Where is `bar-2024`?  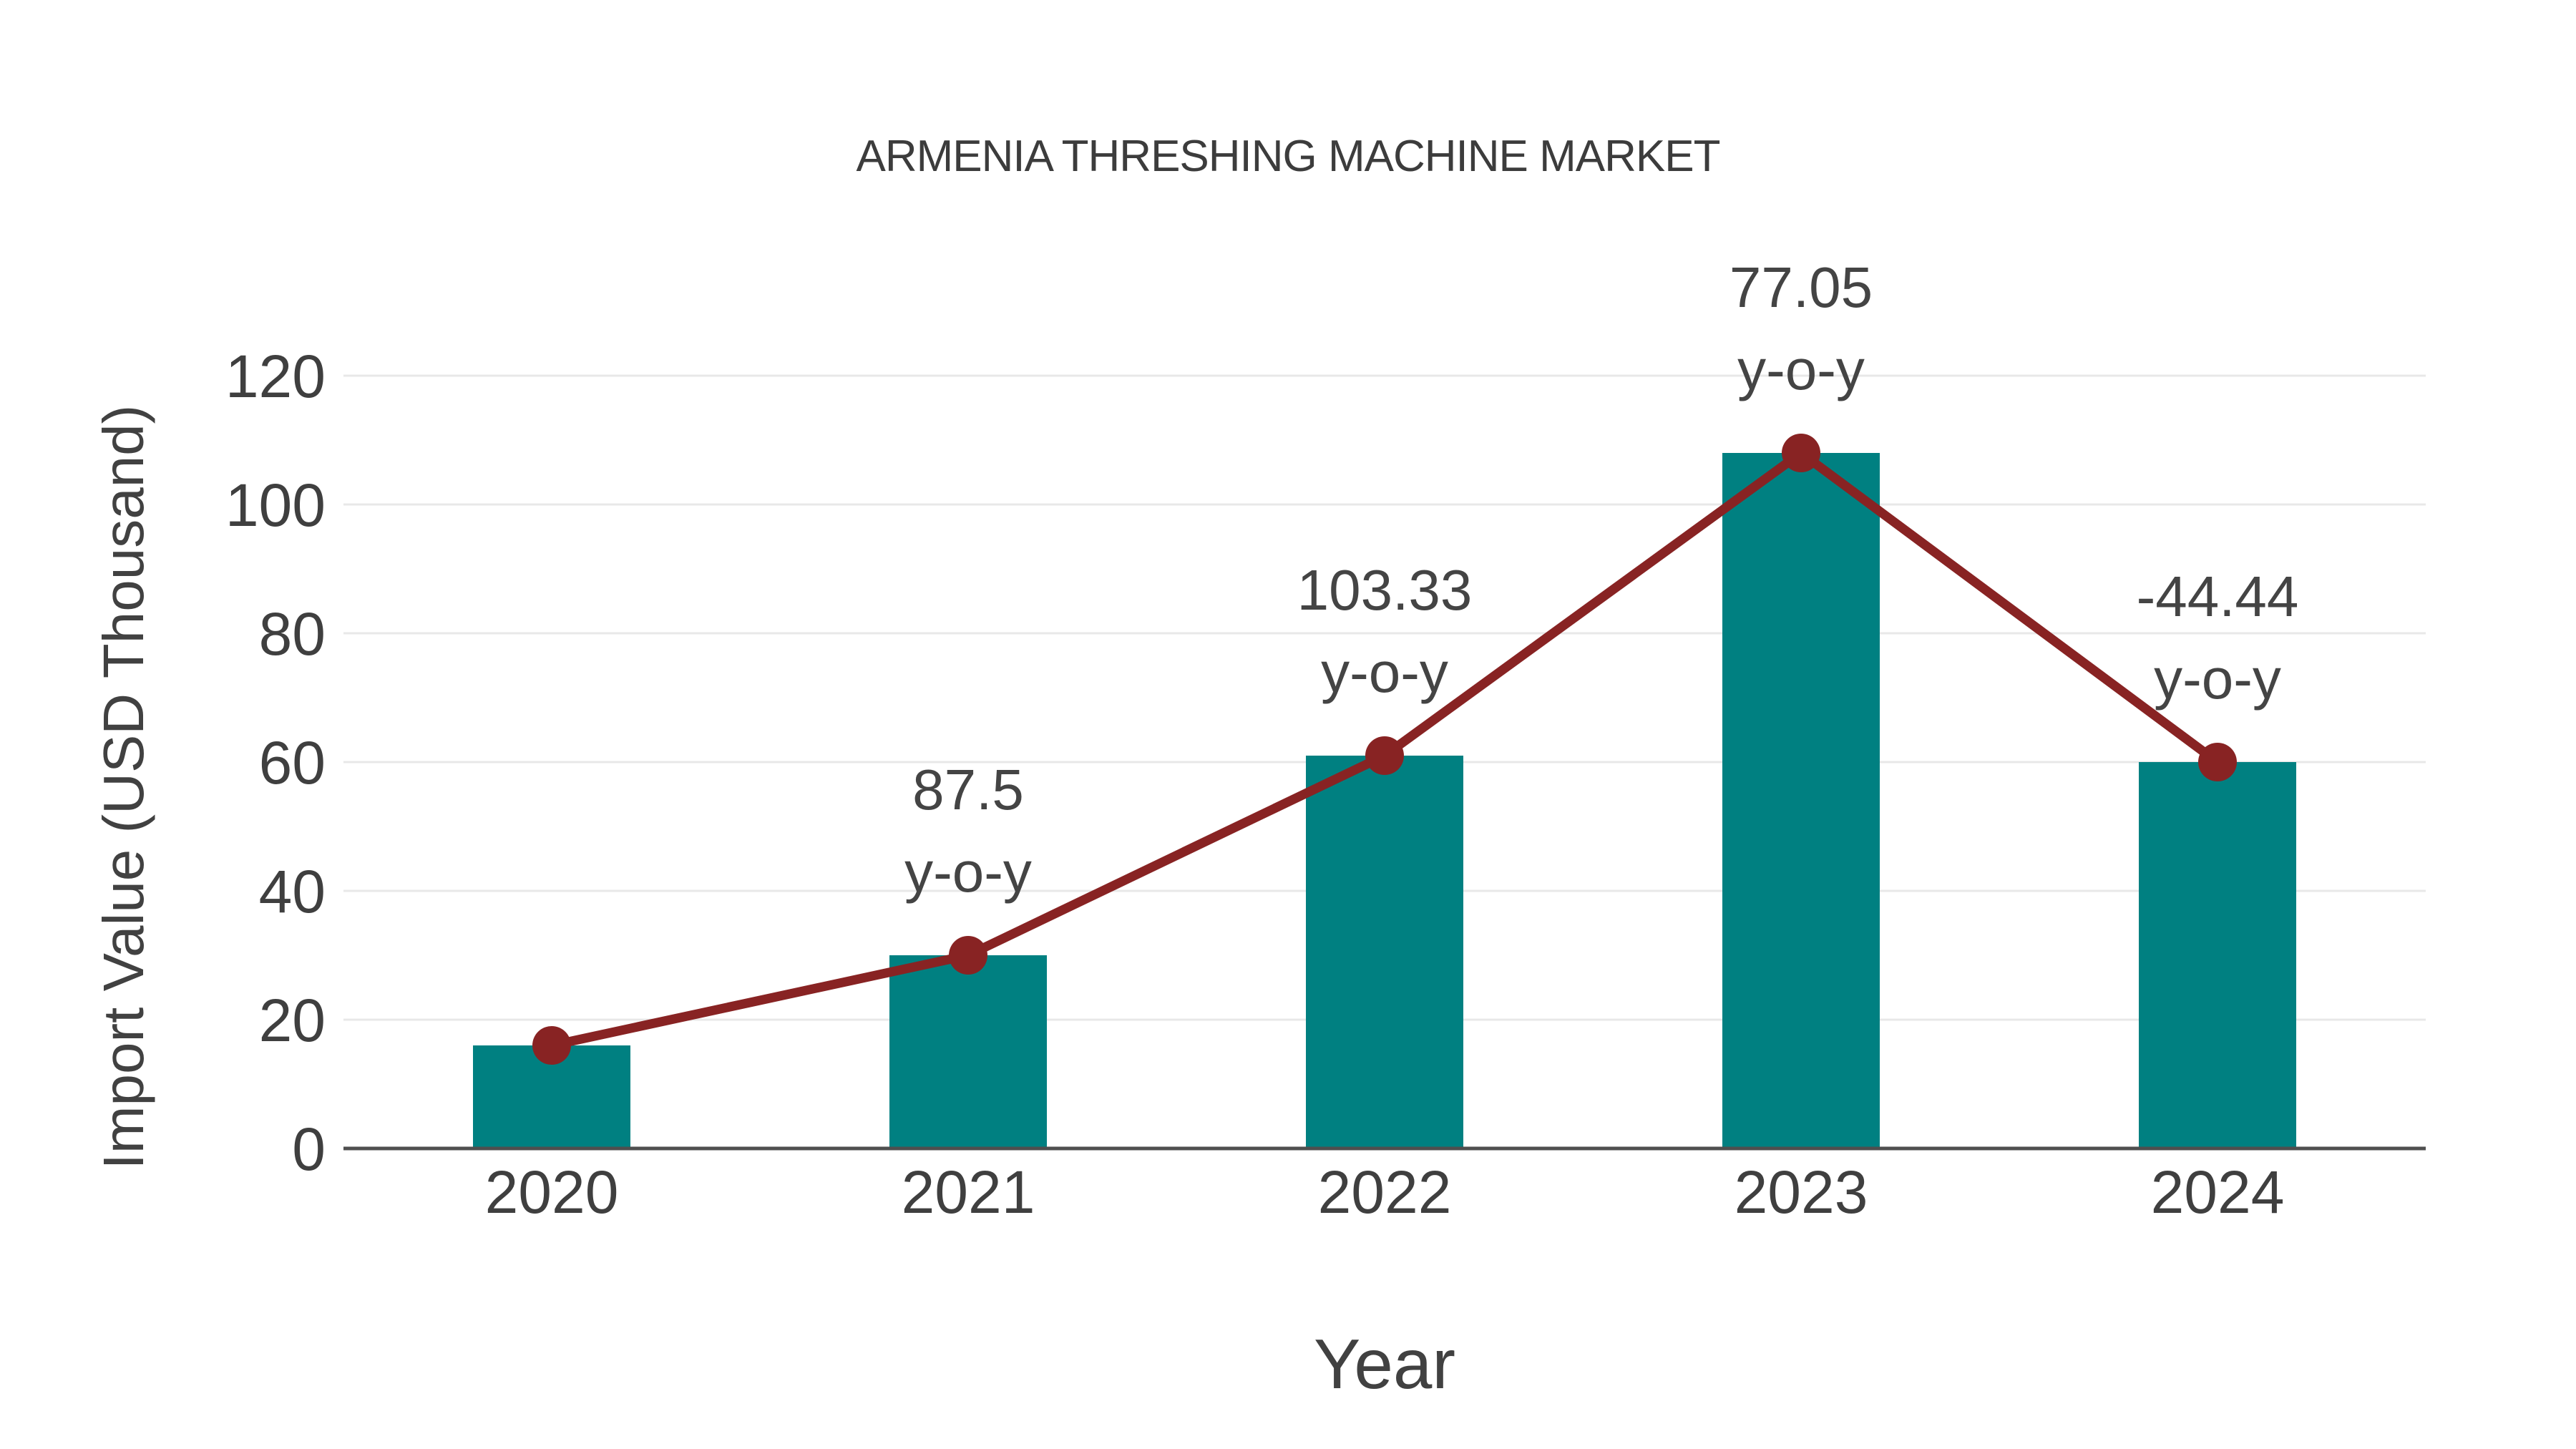
bar-2024 is located at coordinates (2217, 955).